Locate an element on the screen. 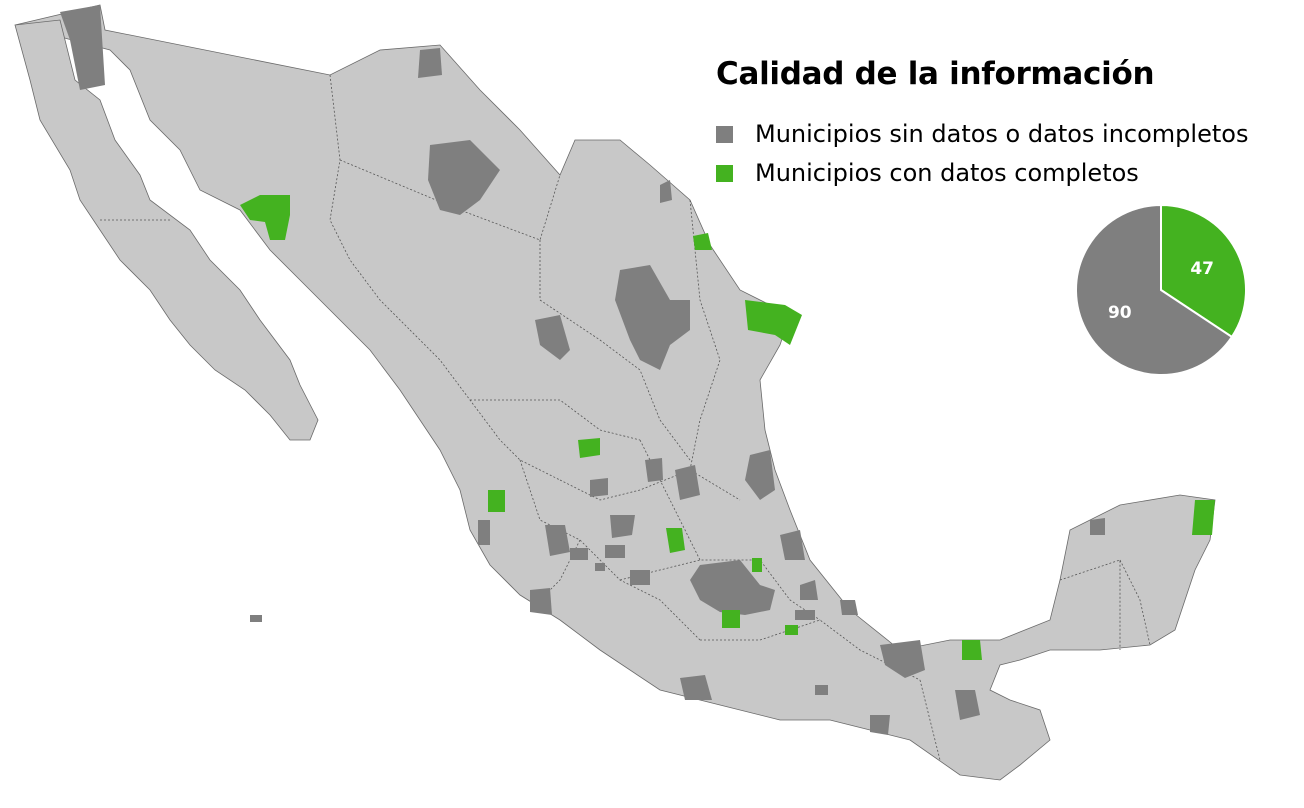 This screenshot has height=808, width=1304. legend-label-con-datos: Municipios con datos completos is located at coordinates (947, 173).